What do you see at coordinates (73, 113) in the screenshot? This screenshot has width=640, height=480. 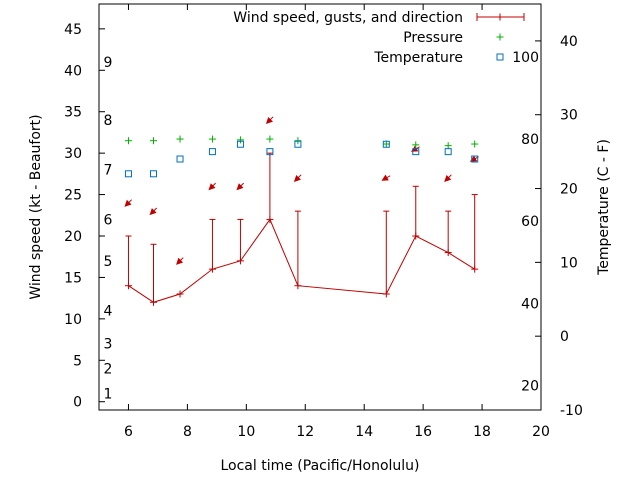 I see `y-tick-label: 35` at bounding box center [73, 113].